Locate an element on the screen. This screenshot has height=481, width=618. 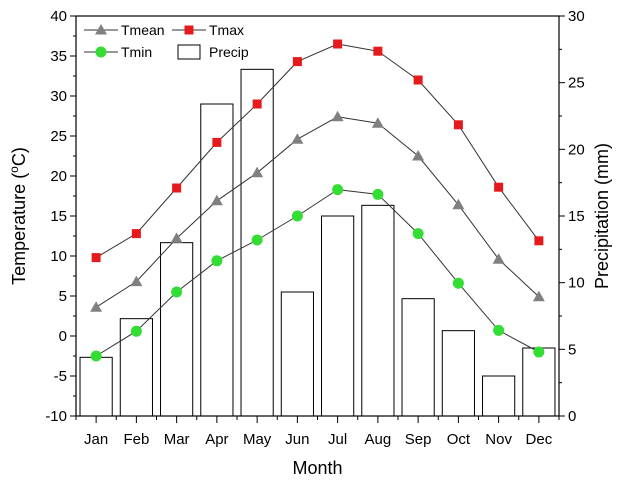
x-tick-label: Aug is located at coordinates (378, 439).